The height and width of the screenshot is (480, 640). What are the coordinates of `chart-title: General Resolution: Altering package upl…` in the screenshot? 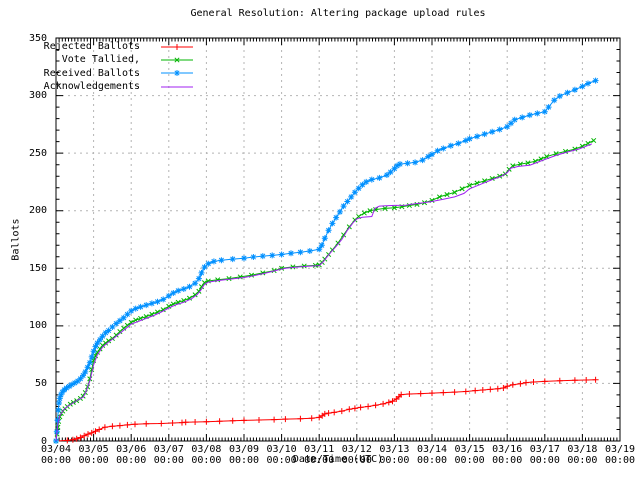 It's located at (338, 13).